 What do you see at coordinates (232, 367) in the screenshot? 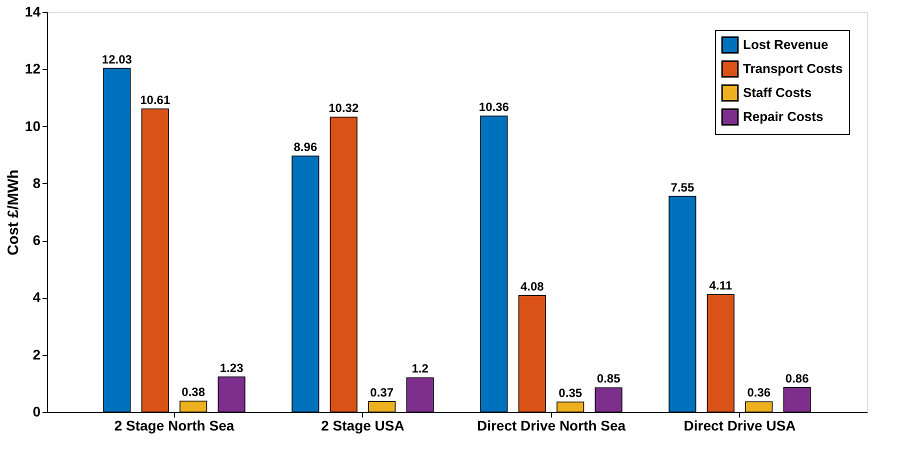
I see `data-label: 1.23` at bounding box center [232, 367].